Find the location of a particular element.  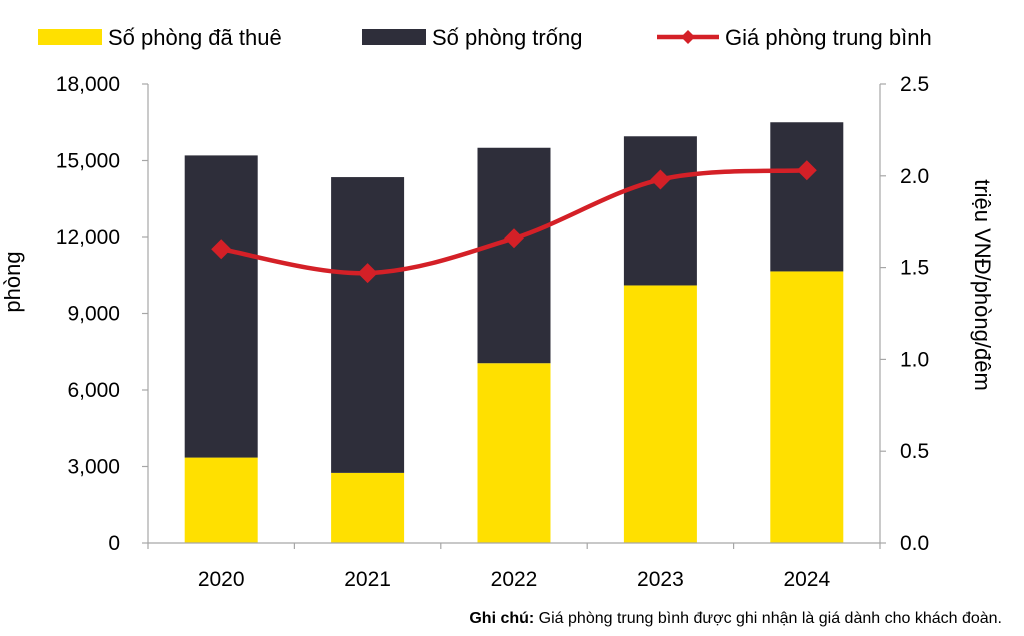

price-line-series is located at coordinates (514, 222).